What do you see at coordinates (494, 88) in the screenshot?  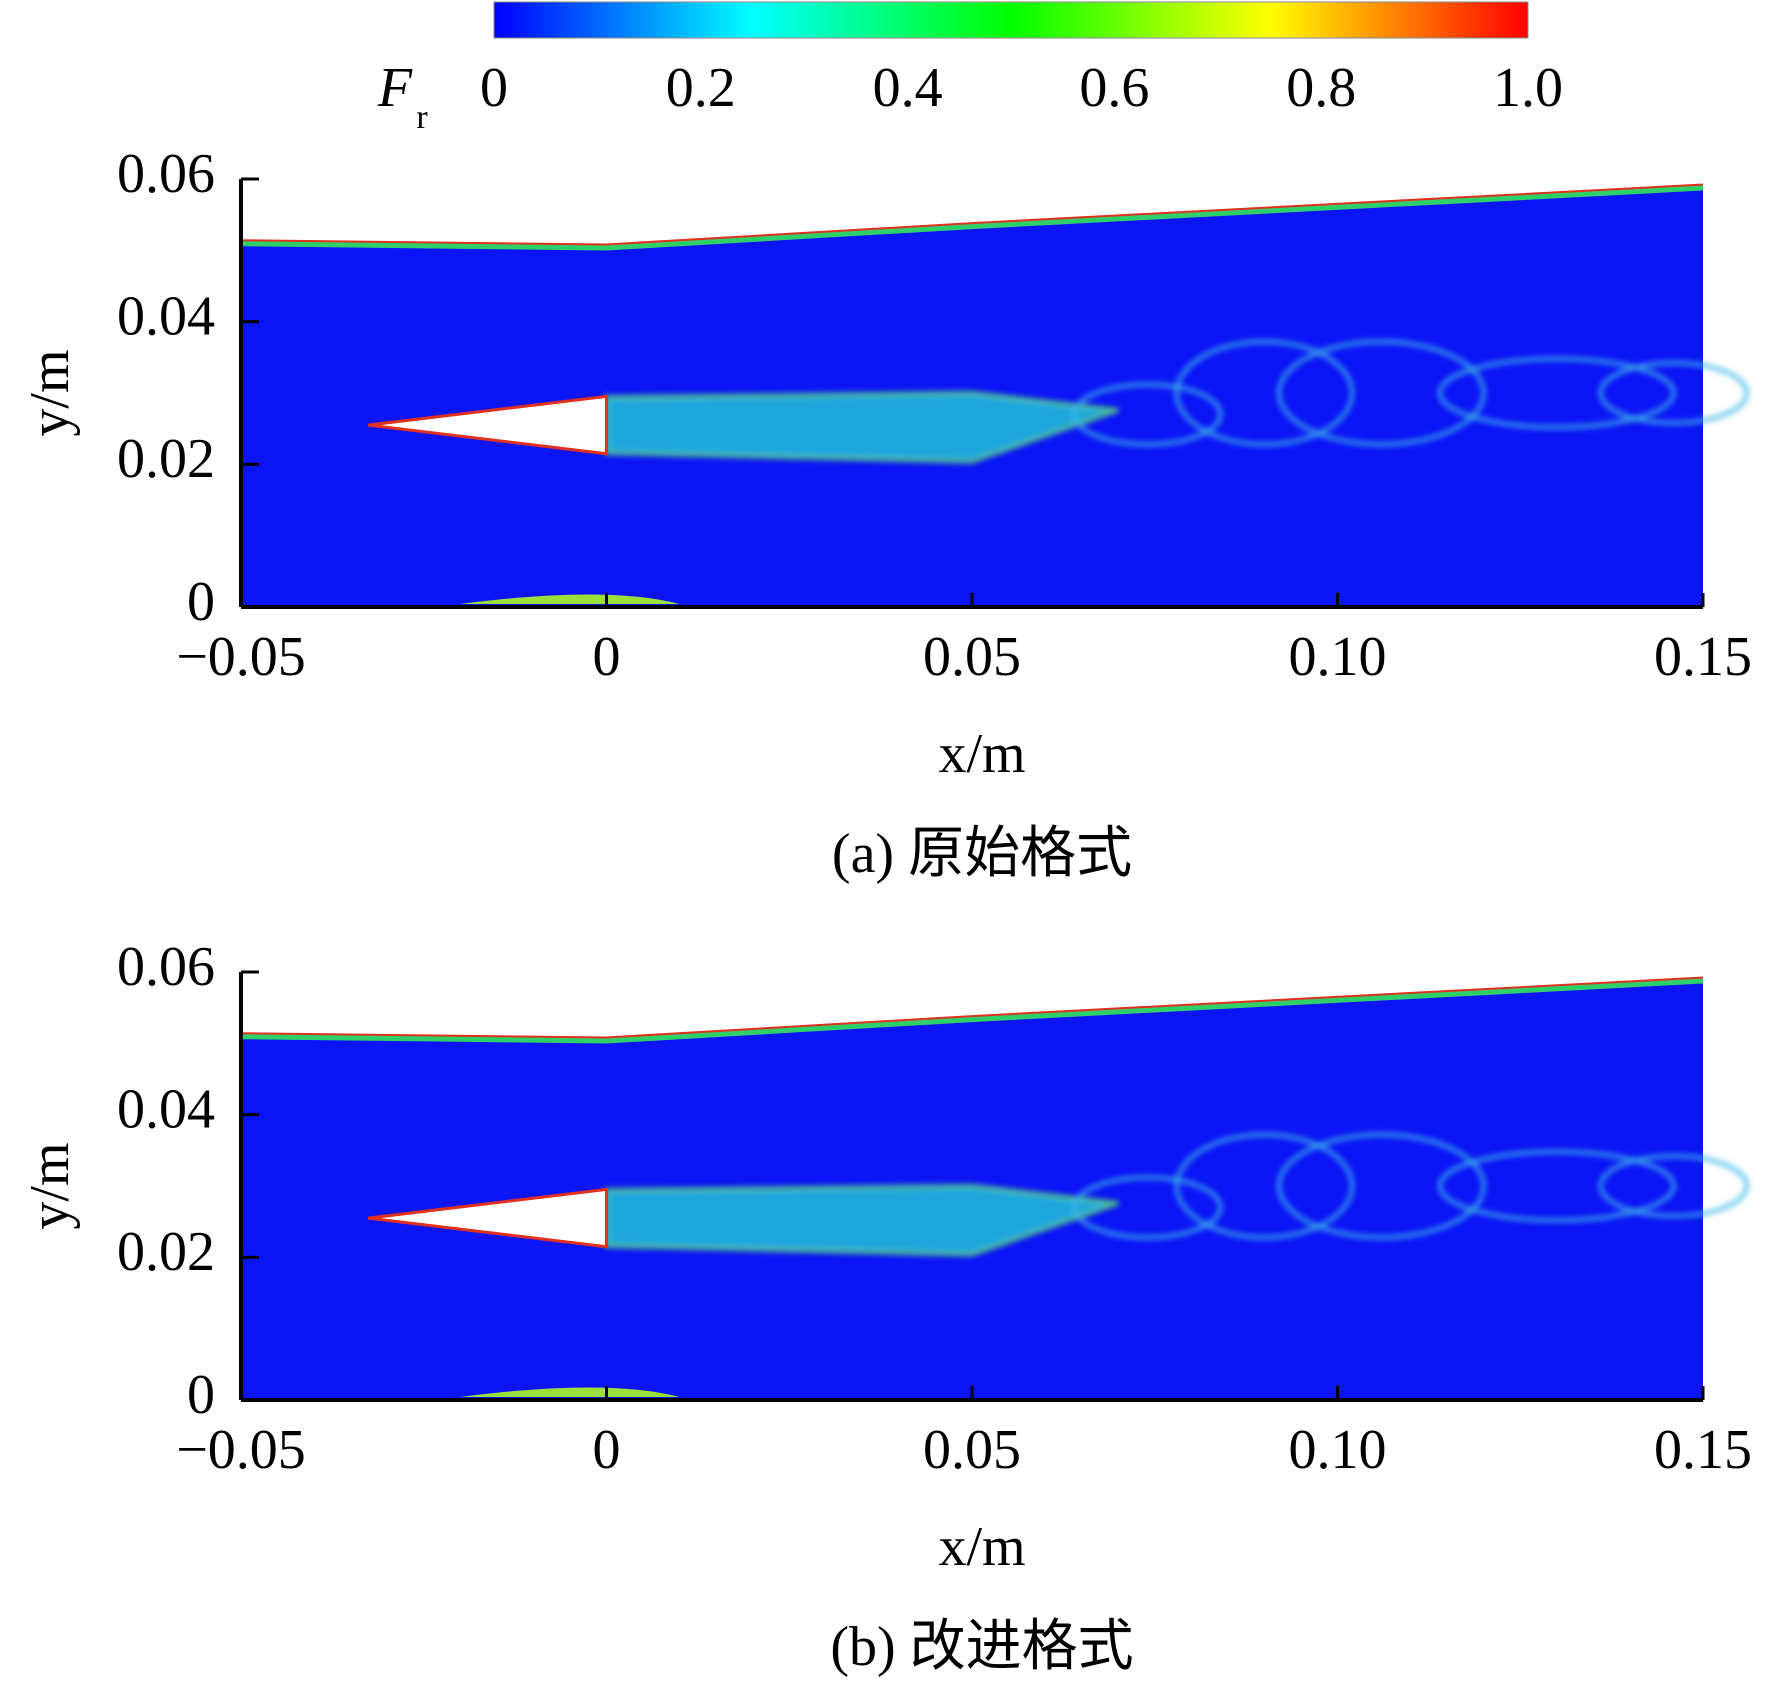 I see `colorbar-tick-label: 0` at bounding box center [494, 88].